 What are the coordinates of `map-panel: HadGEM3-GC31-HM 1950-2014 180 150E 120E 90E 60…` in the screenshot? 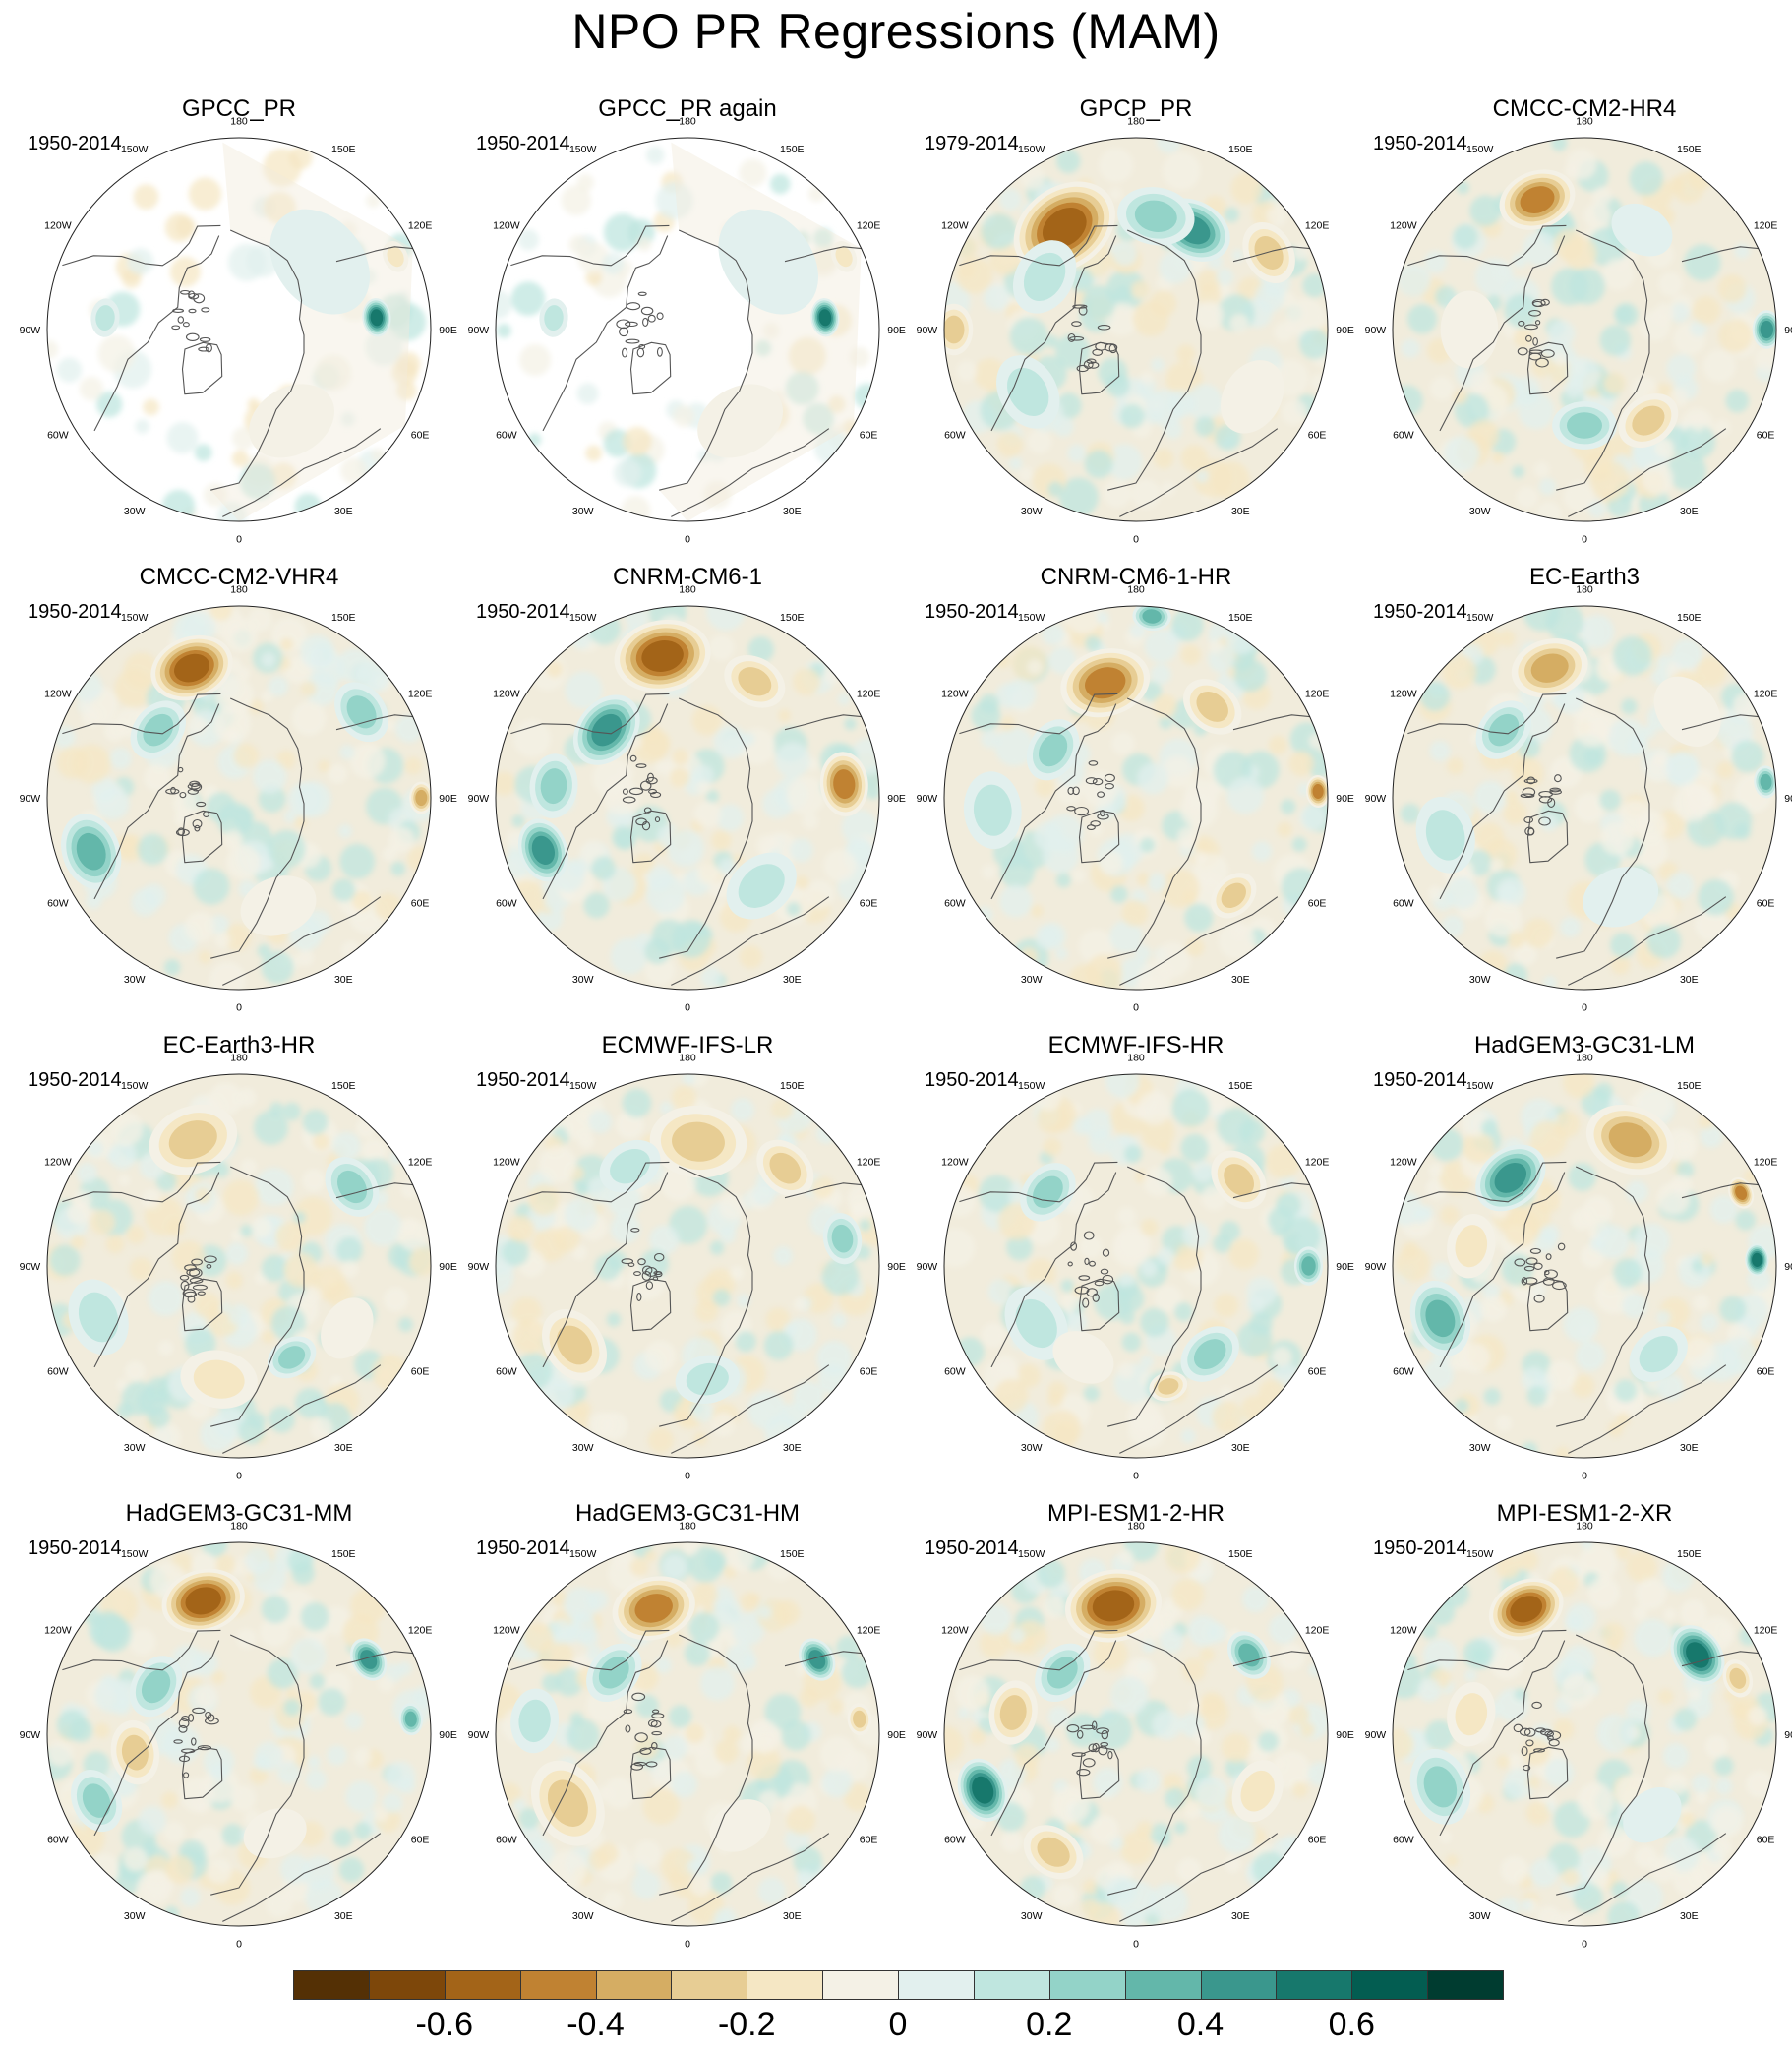 It's located at (687, 1732).